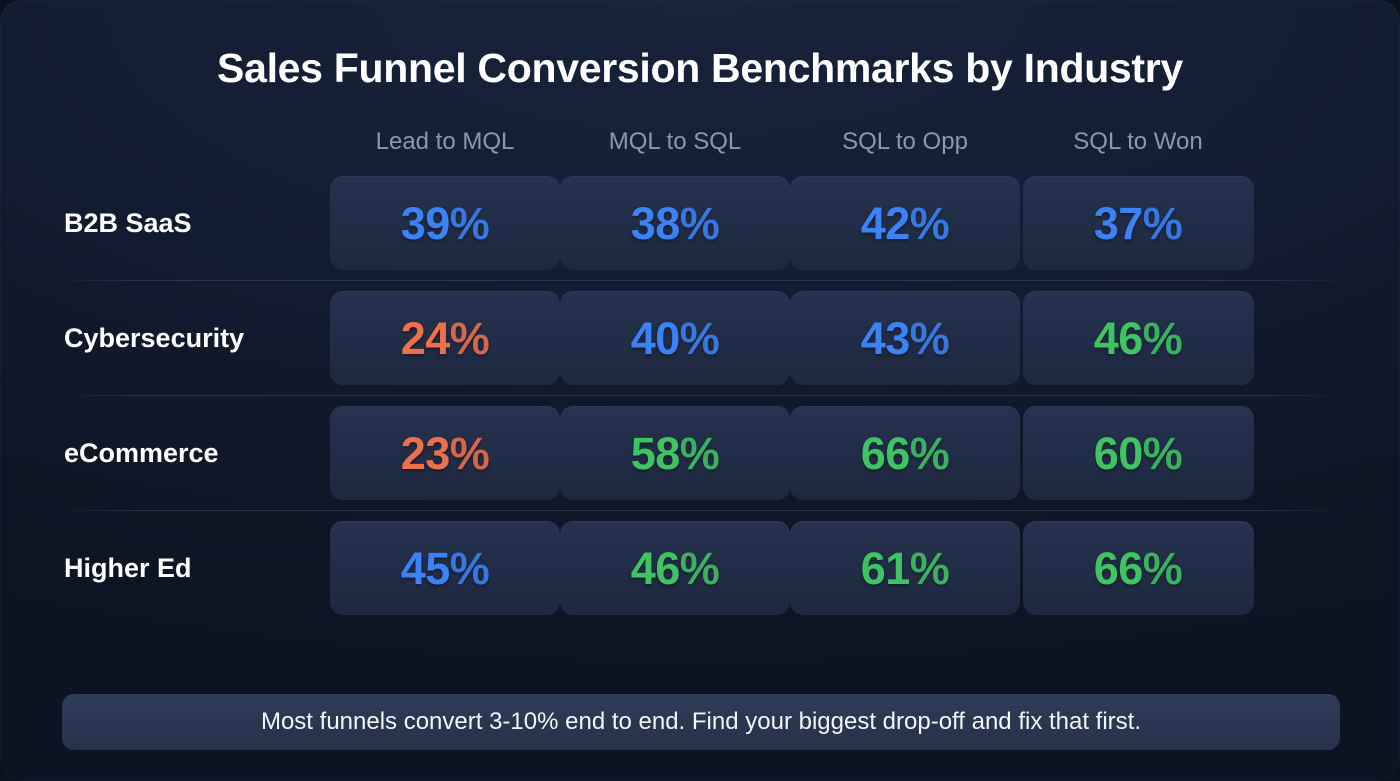 Image resolution: width=1400 pixels, height=781 pixels. I want to click on metric-value: 58%, so click(675, 453).